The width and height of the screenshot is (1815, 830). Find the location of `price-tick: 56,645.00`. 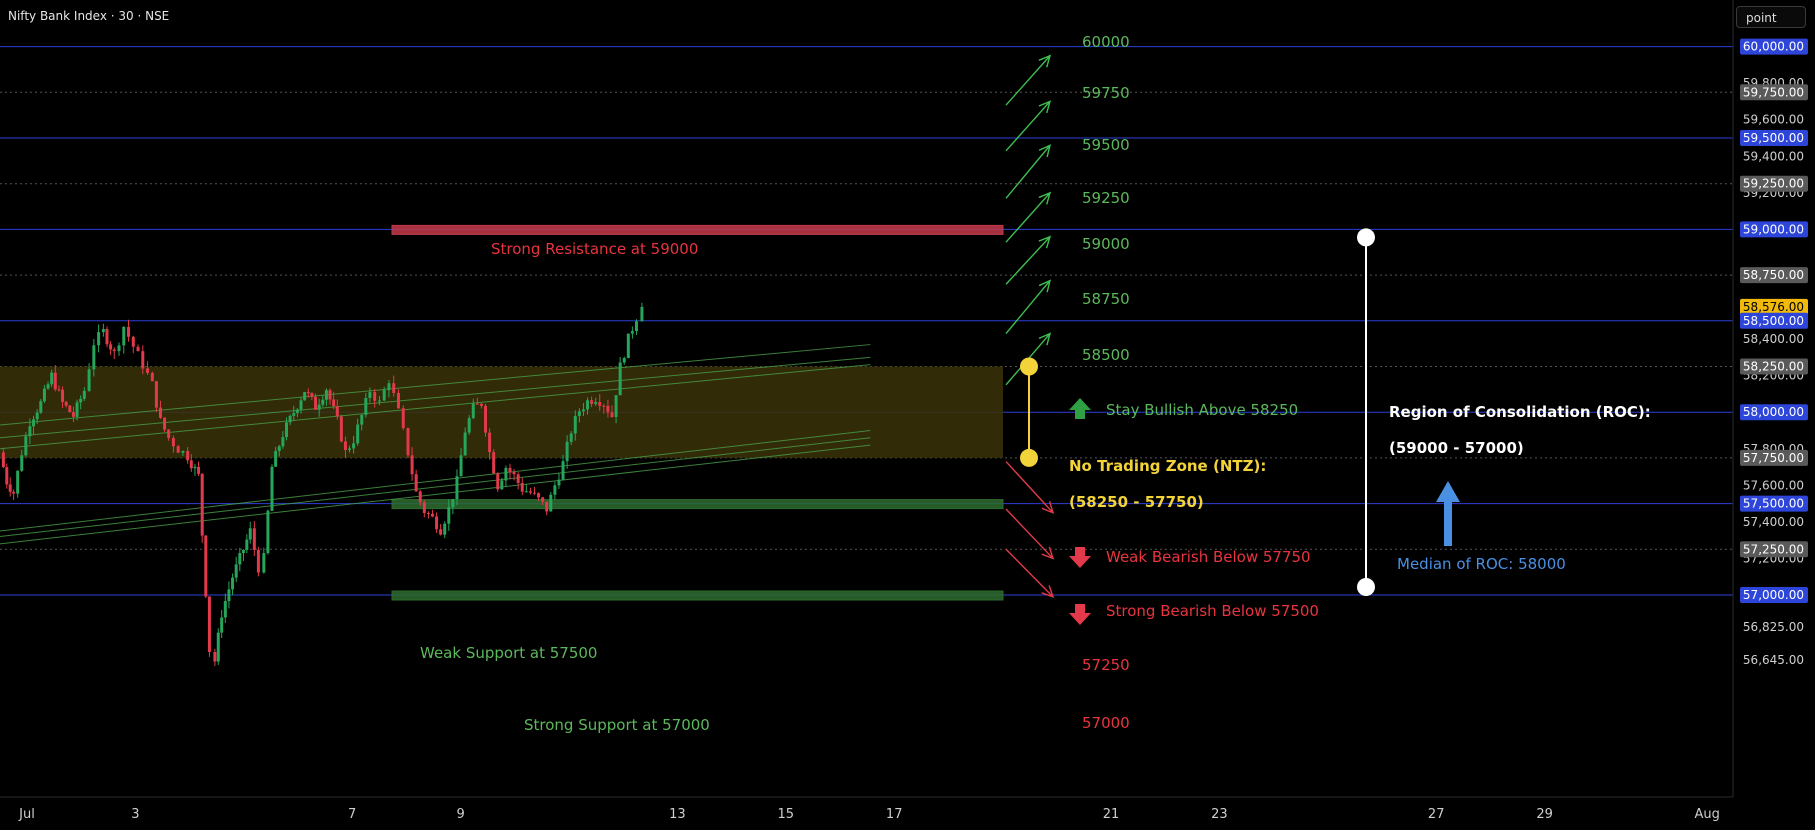

price-tick: 56,645.00 is located at coordinates (1773, 660).